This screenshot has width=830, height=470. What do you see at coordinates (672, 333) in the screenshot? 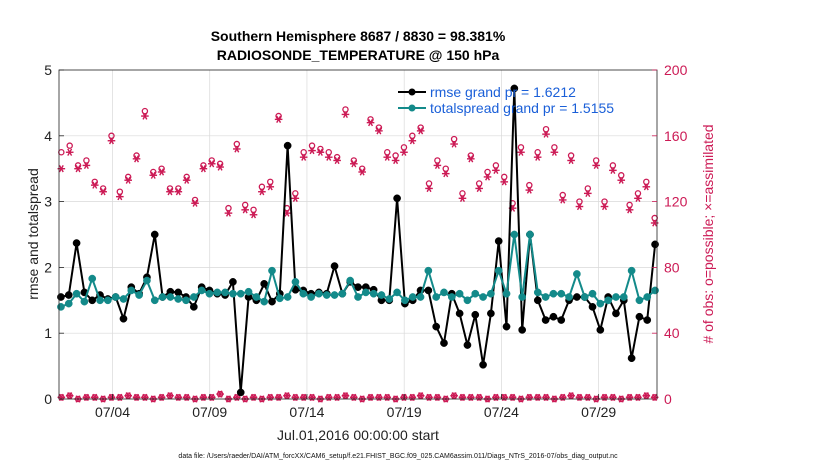
I see `y-right-tick-label: 40` at bounding box center [672, 333].